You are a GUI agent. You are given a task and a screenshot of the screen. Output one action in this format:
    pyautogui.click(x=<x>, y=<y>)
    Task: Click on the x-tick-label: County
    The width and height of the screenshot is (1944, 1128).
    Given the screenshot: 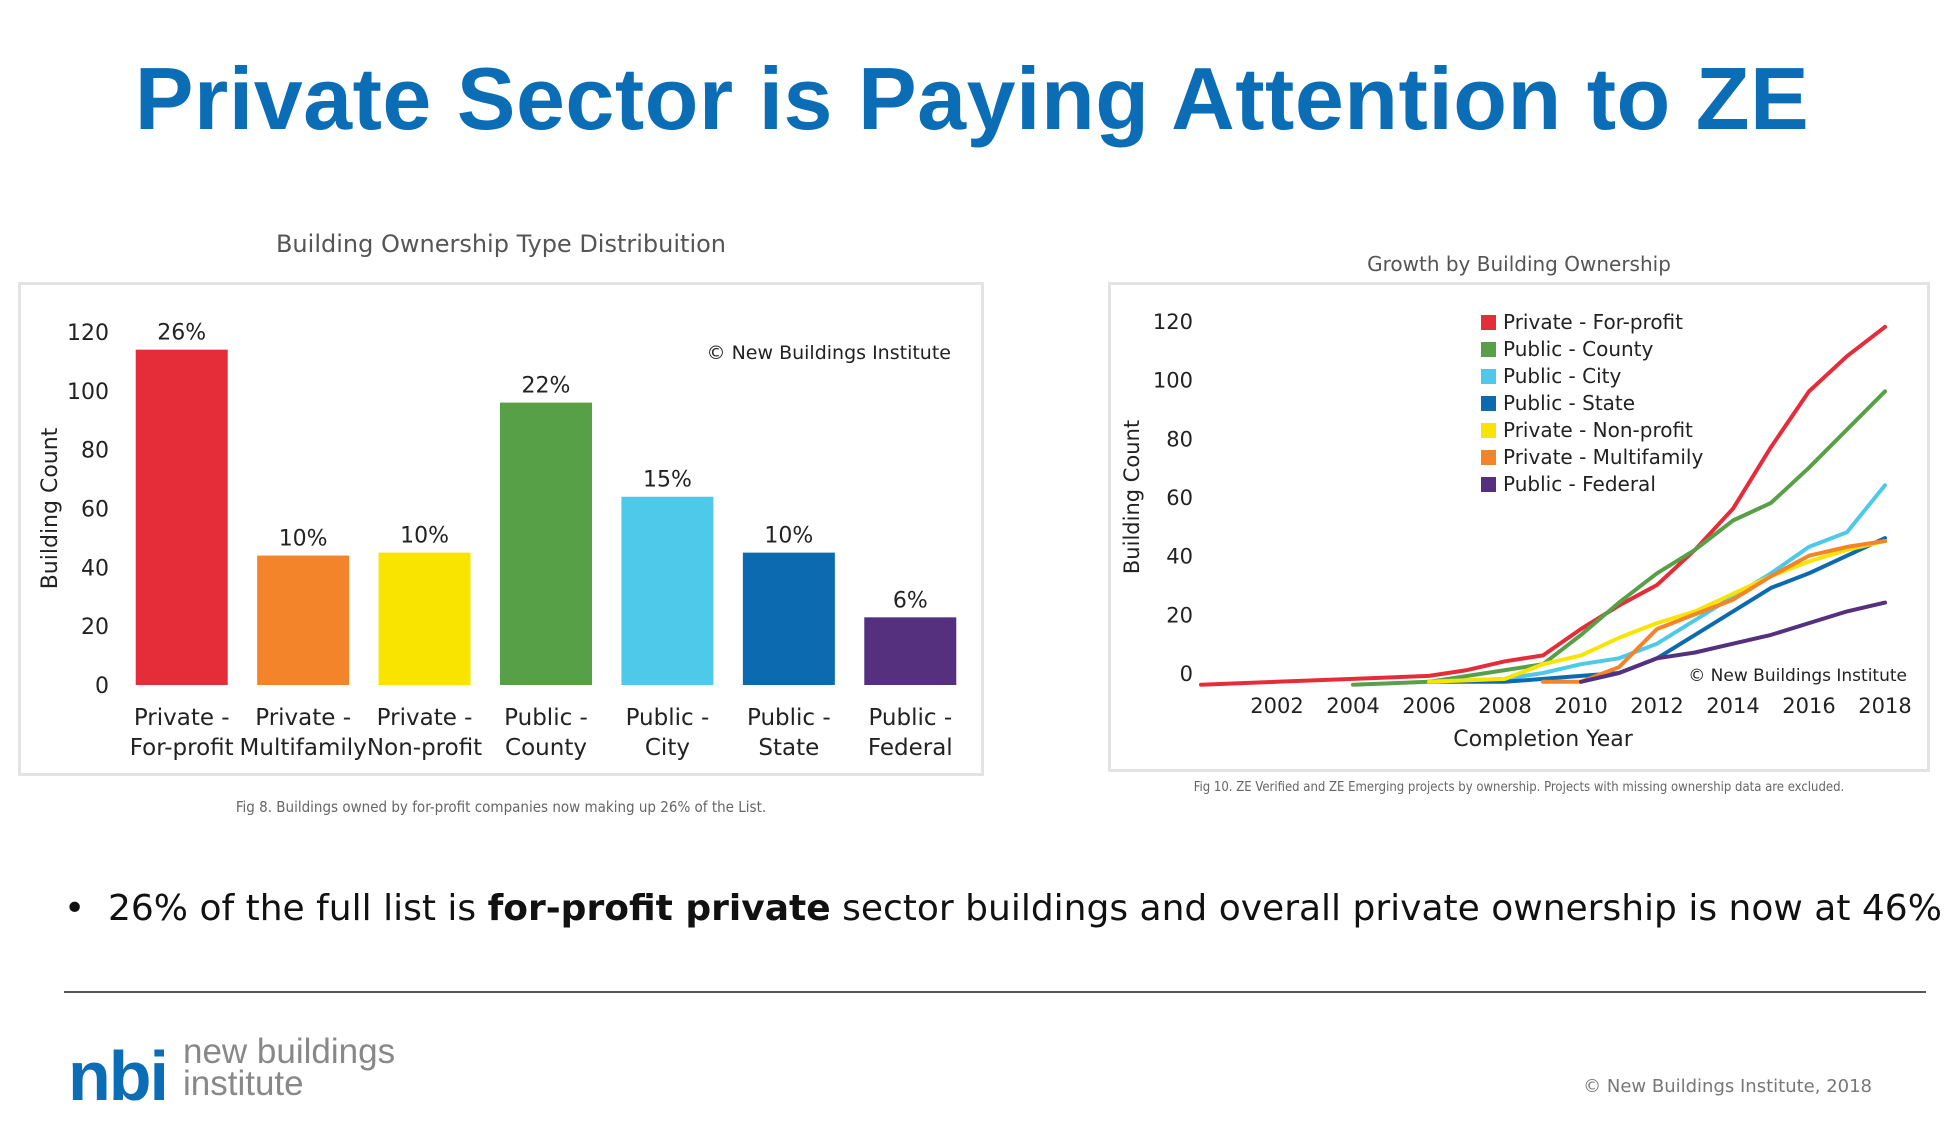 What is the action you would take?
    pyautogui.click(x=546, y=748)
    